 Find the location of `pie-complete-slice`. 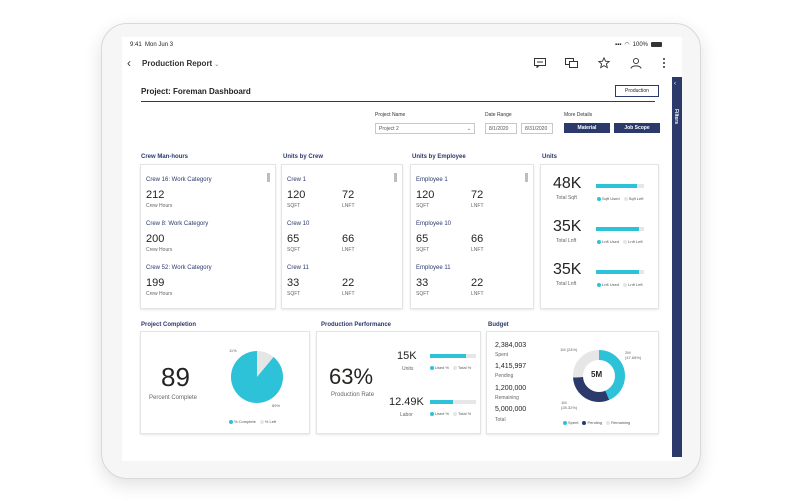

pie-complete-slice is located at coordinates (257, 377).